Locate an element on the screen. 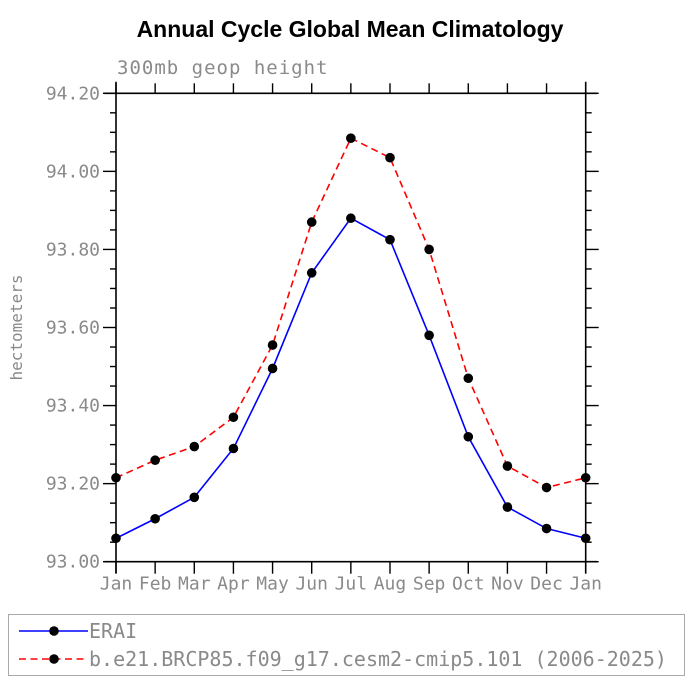 The height and width of the screenshot is (700, 700). x-tick-label: Jul is located at coordinates (351, 584).